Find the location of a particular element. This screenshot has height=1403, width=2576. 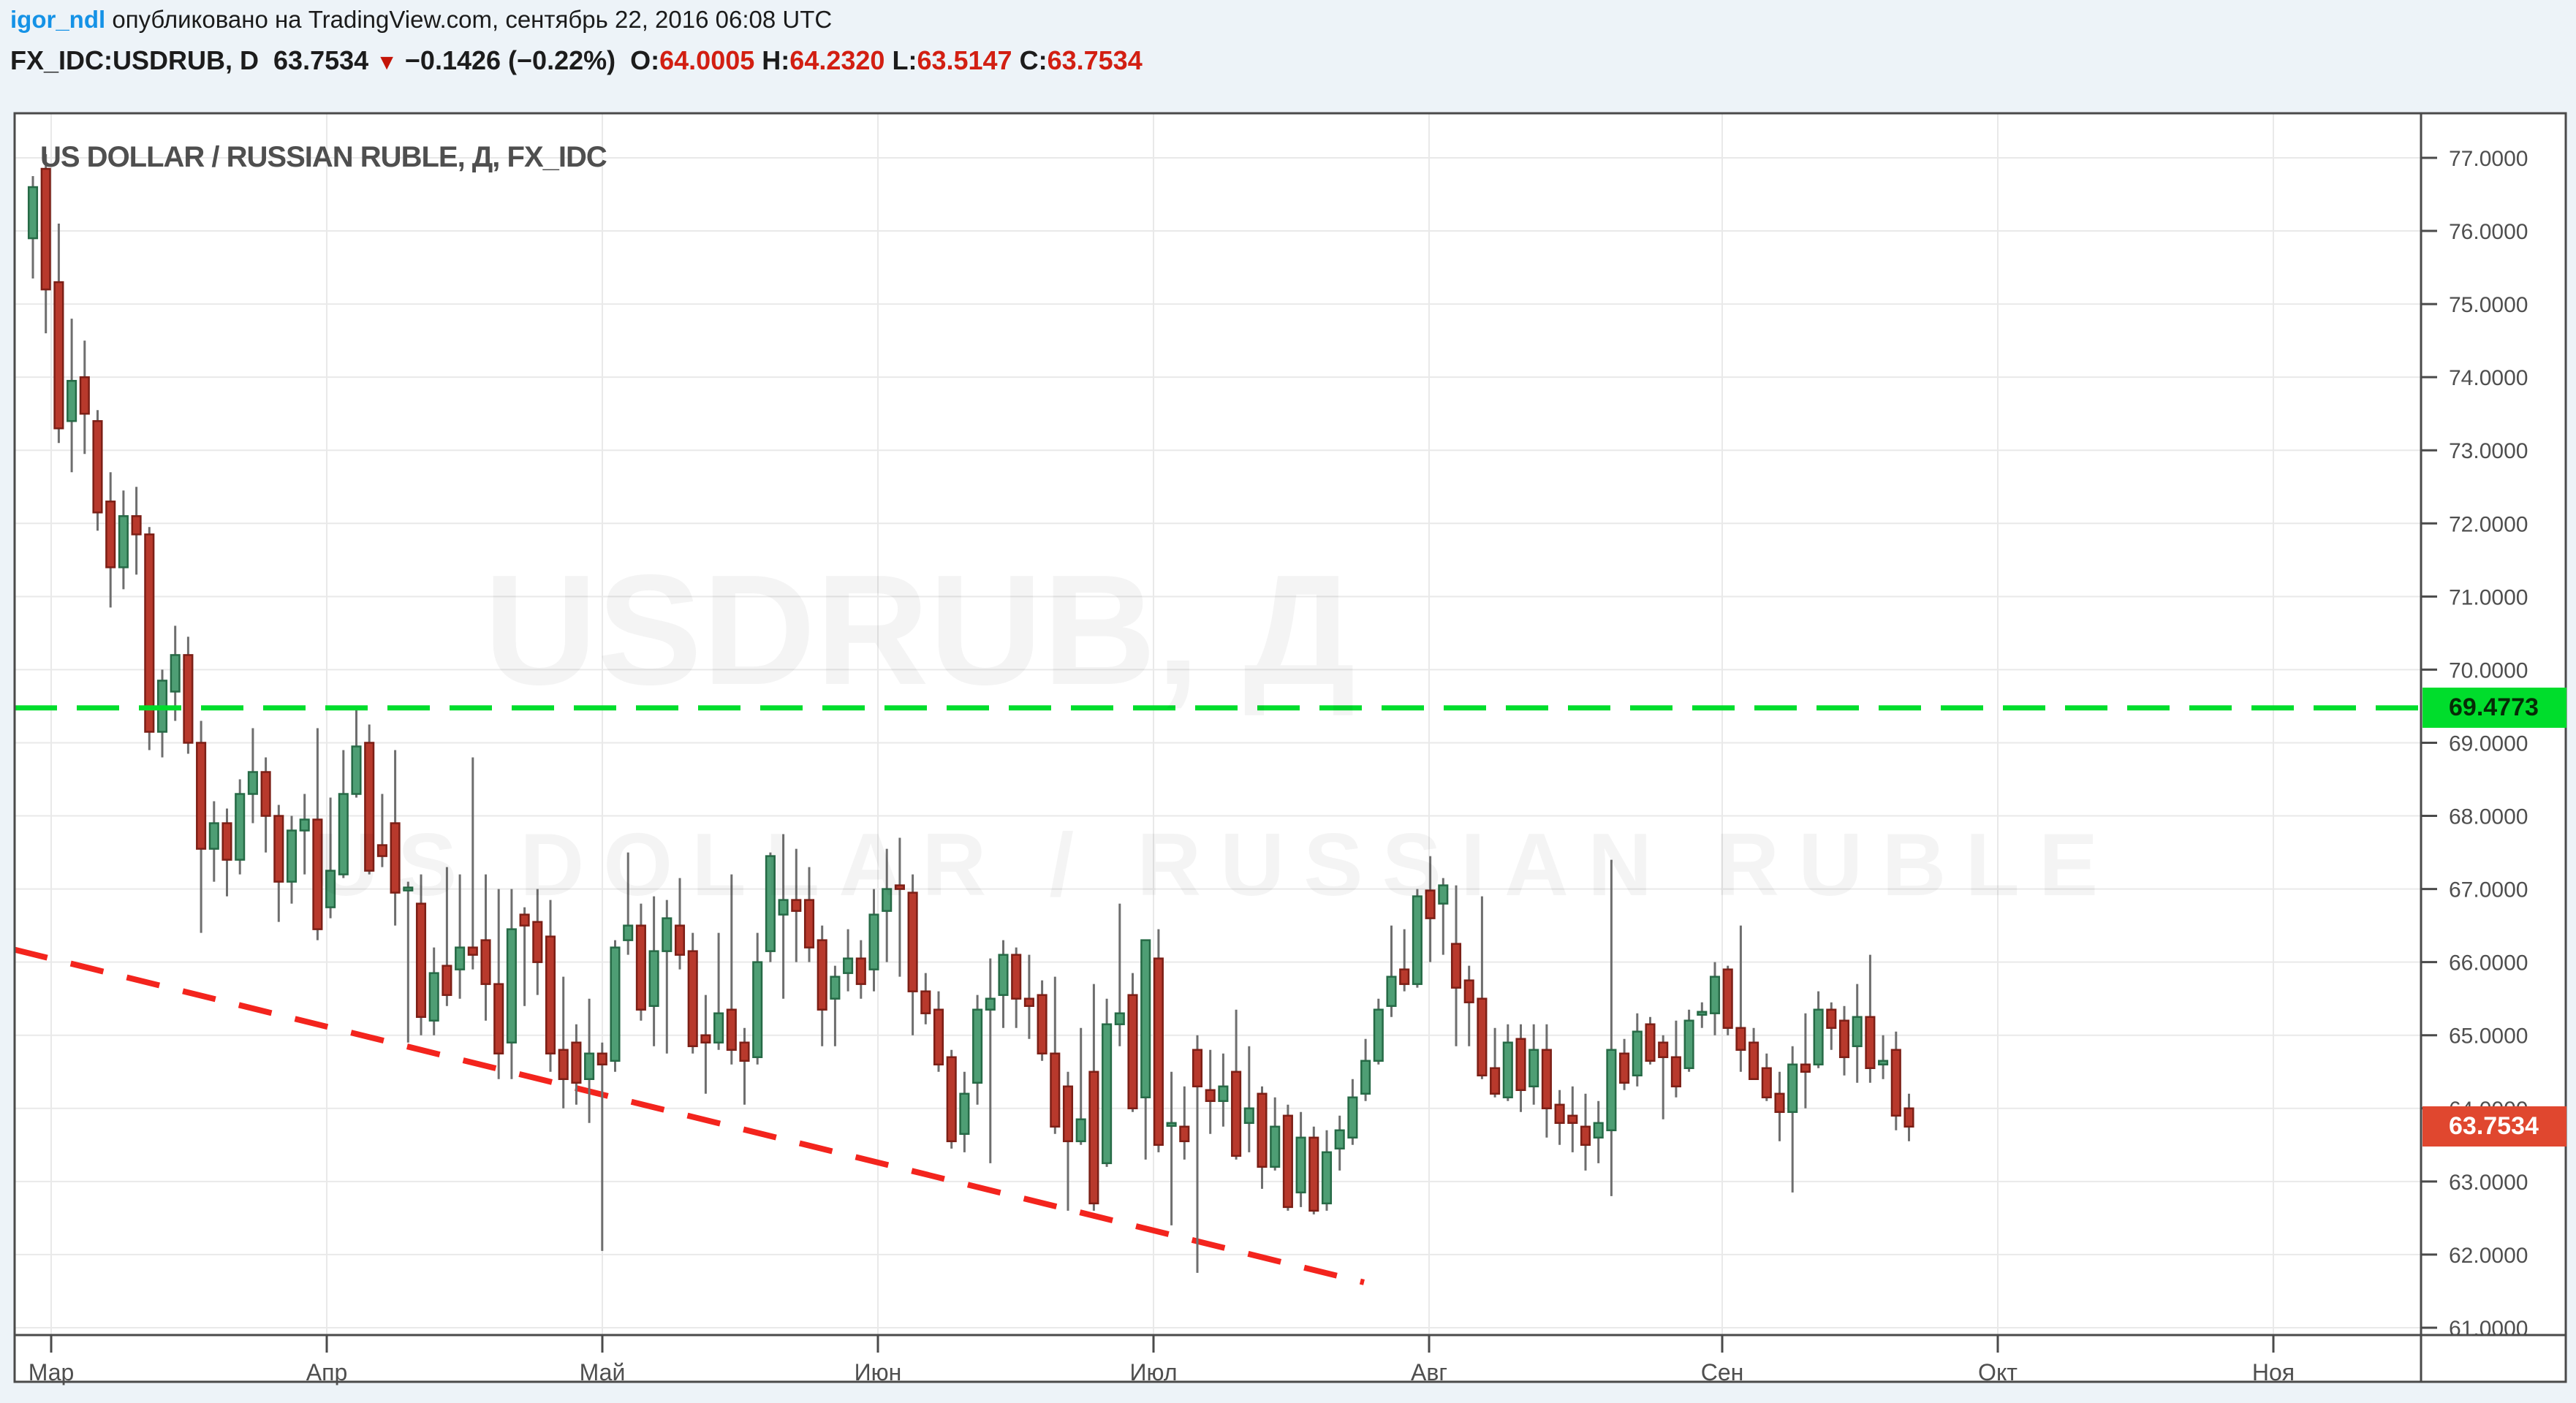

price-axis-label: 67.0000 is located at coordinates (2488, 890).